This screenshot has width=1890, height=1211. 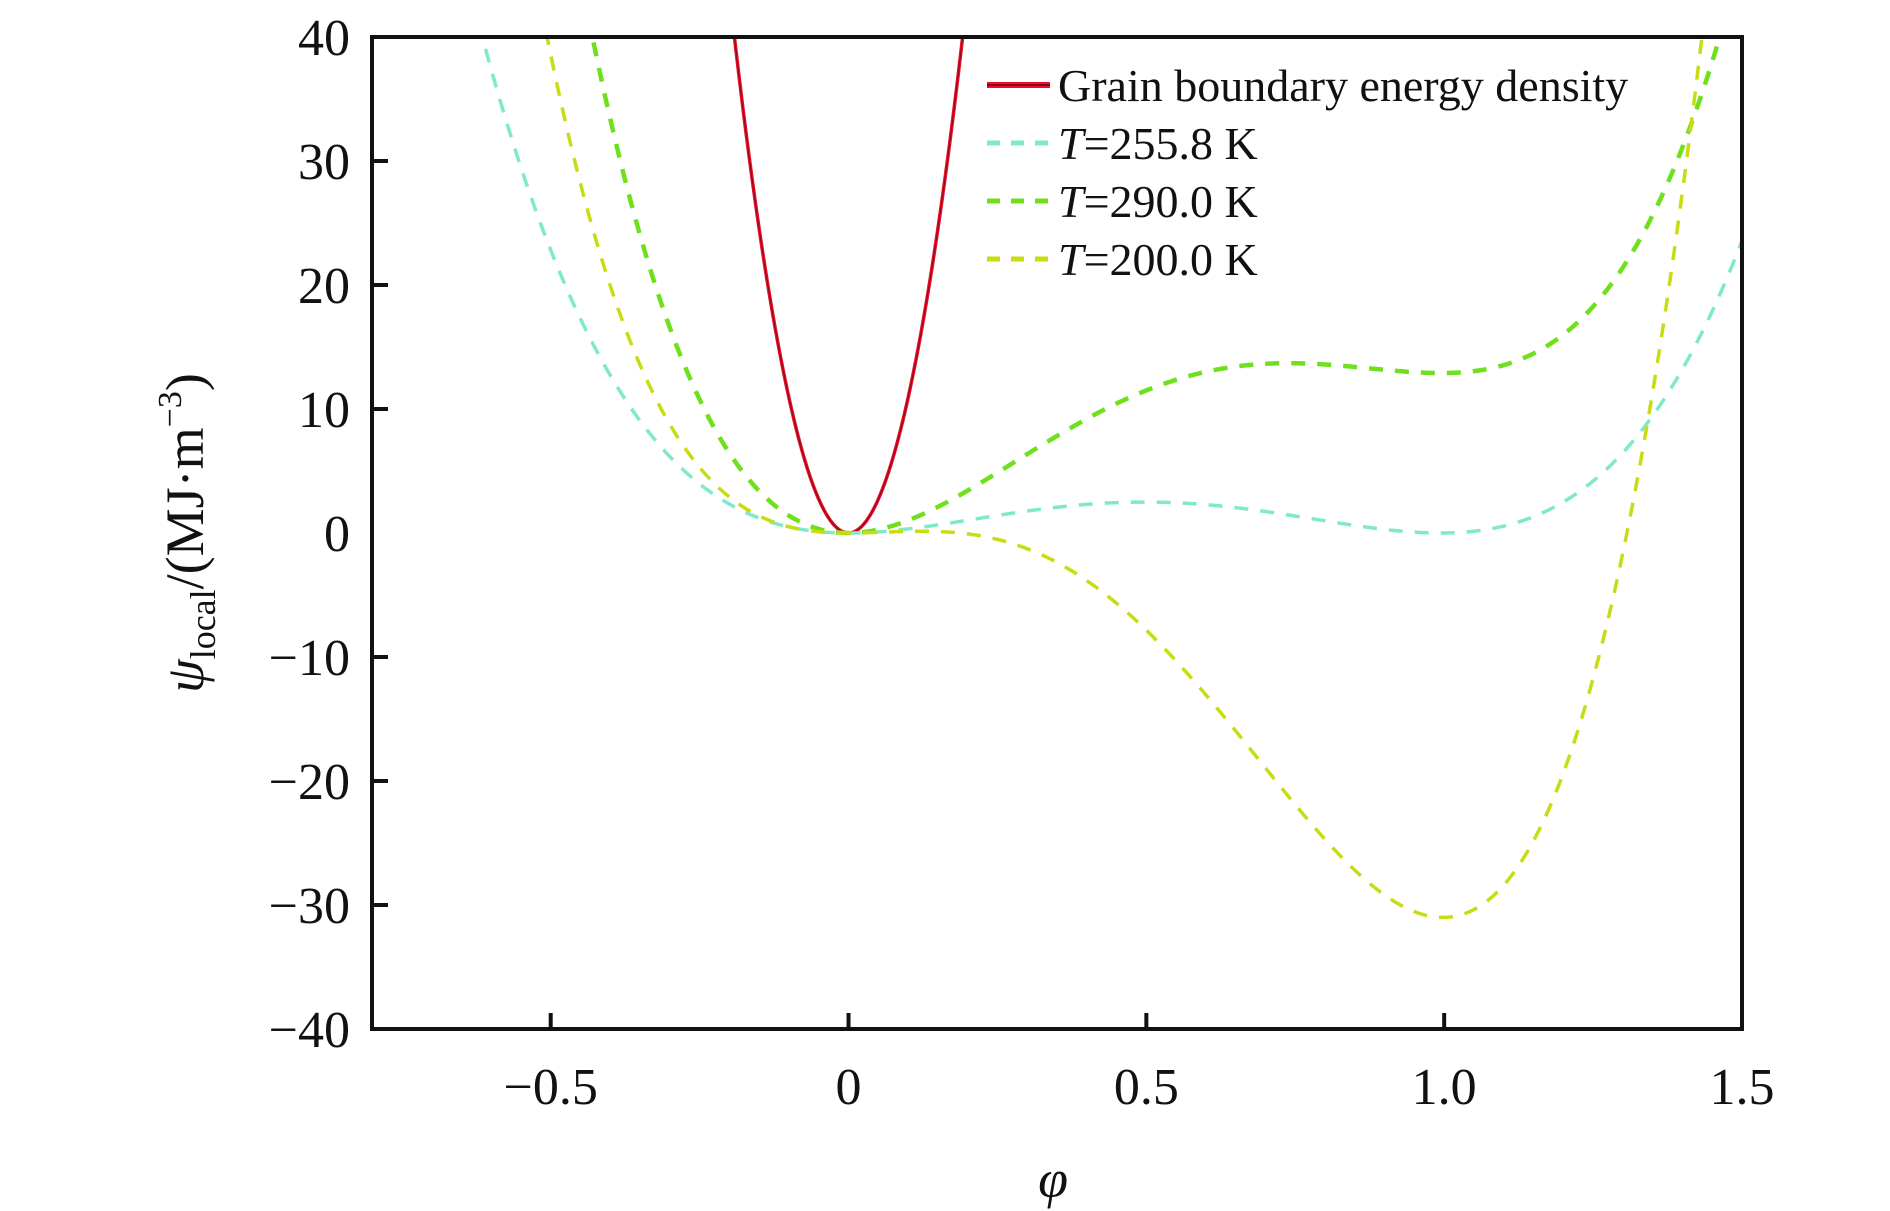 I want to click on y-axis-symbol: ψ, so click(x=185, y=675).